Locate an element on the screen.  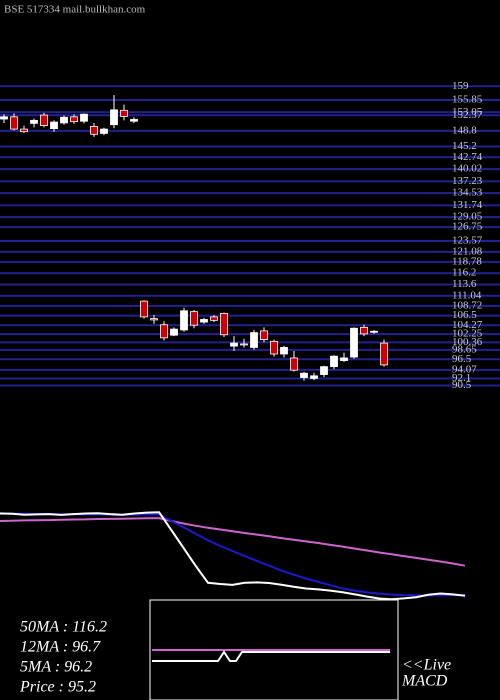
stat-label: 5MA : 96.2 is located at coordinates (56, 667).